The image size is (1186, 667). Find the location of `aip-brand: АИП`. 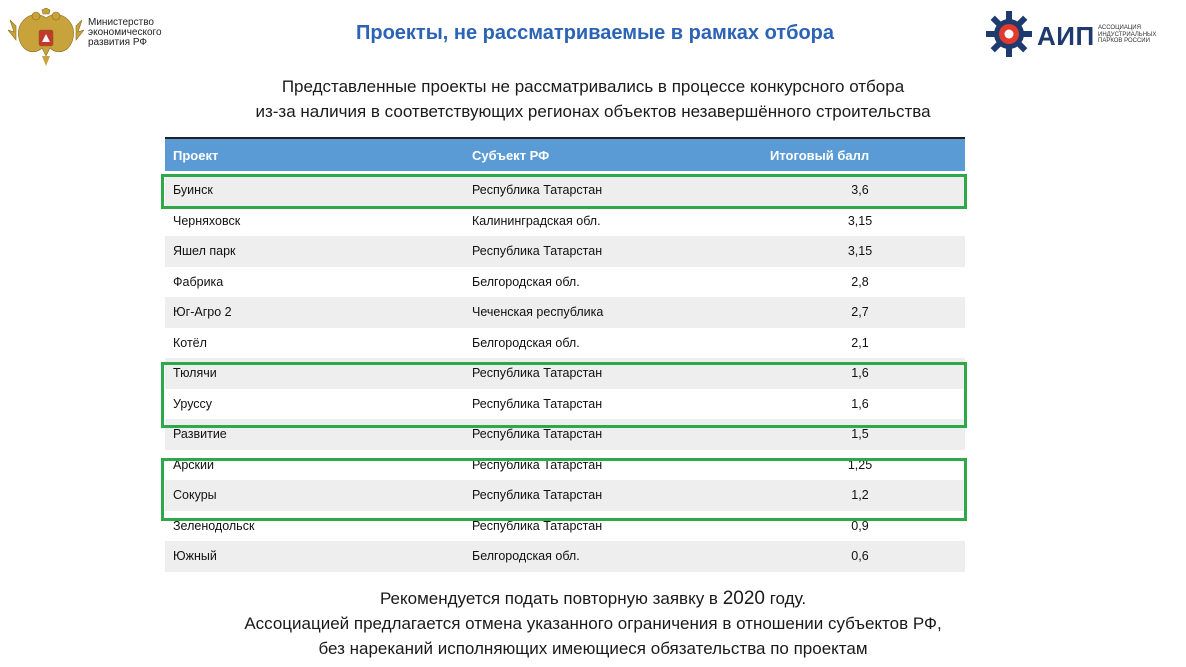

aip-brand: АИП is located at coordinates (1066, 36).